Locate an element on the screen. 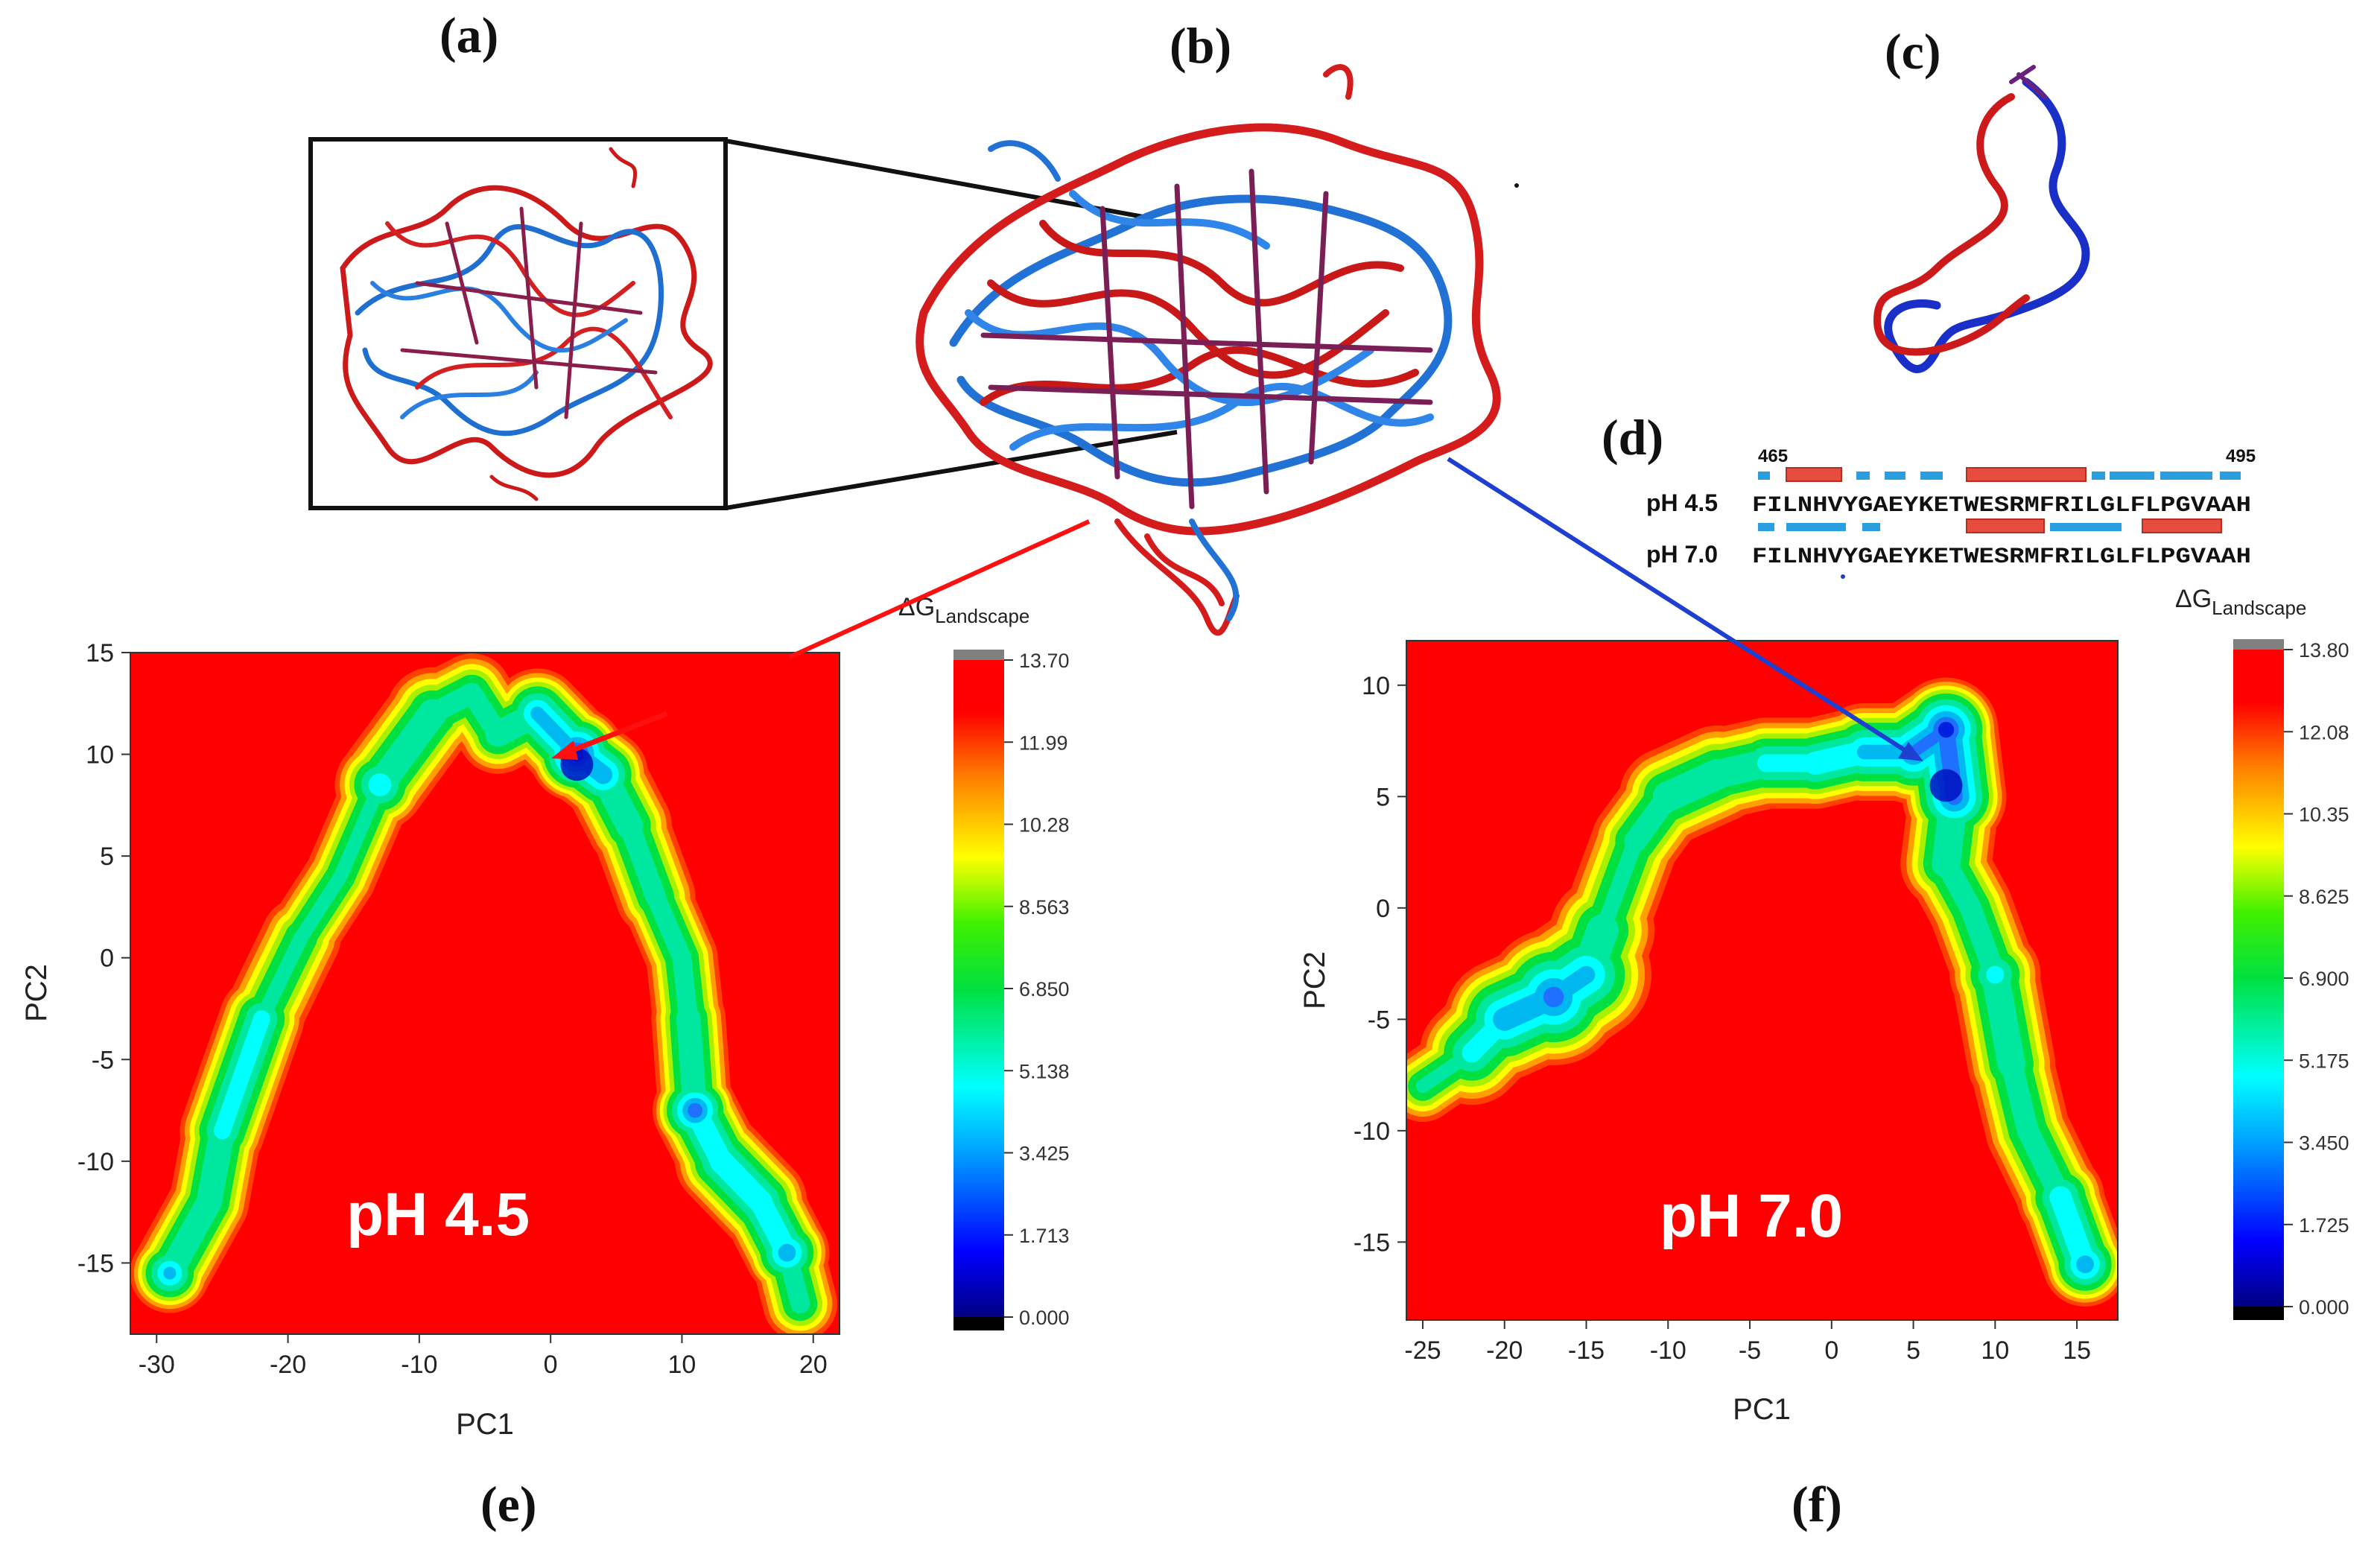 This screenshot has width=2380, height=1545. protein-cartoon-b is located at coordinates (1208, 350).